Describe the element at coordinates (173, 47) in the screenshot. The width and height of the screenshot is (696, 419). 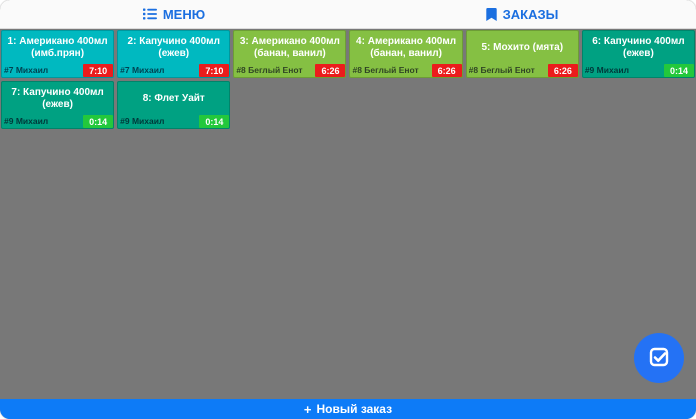
I see `order-title: 2: Капучино 400мл (ежев)` at that location.